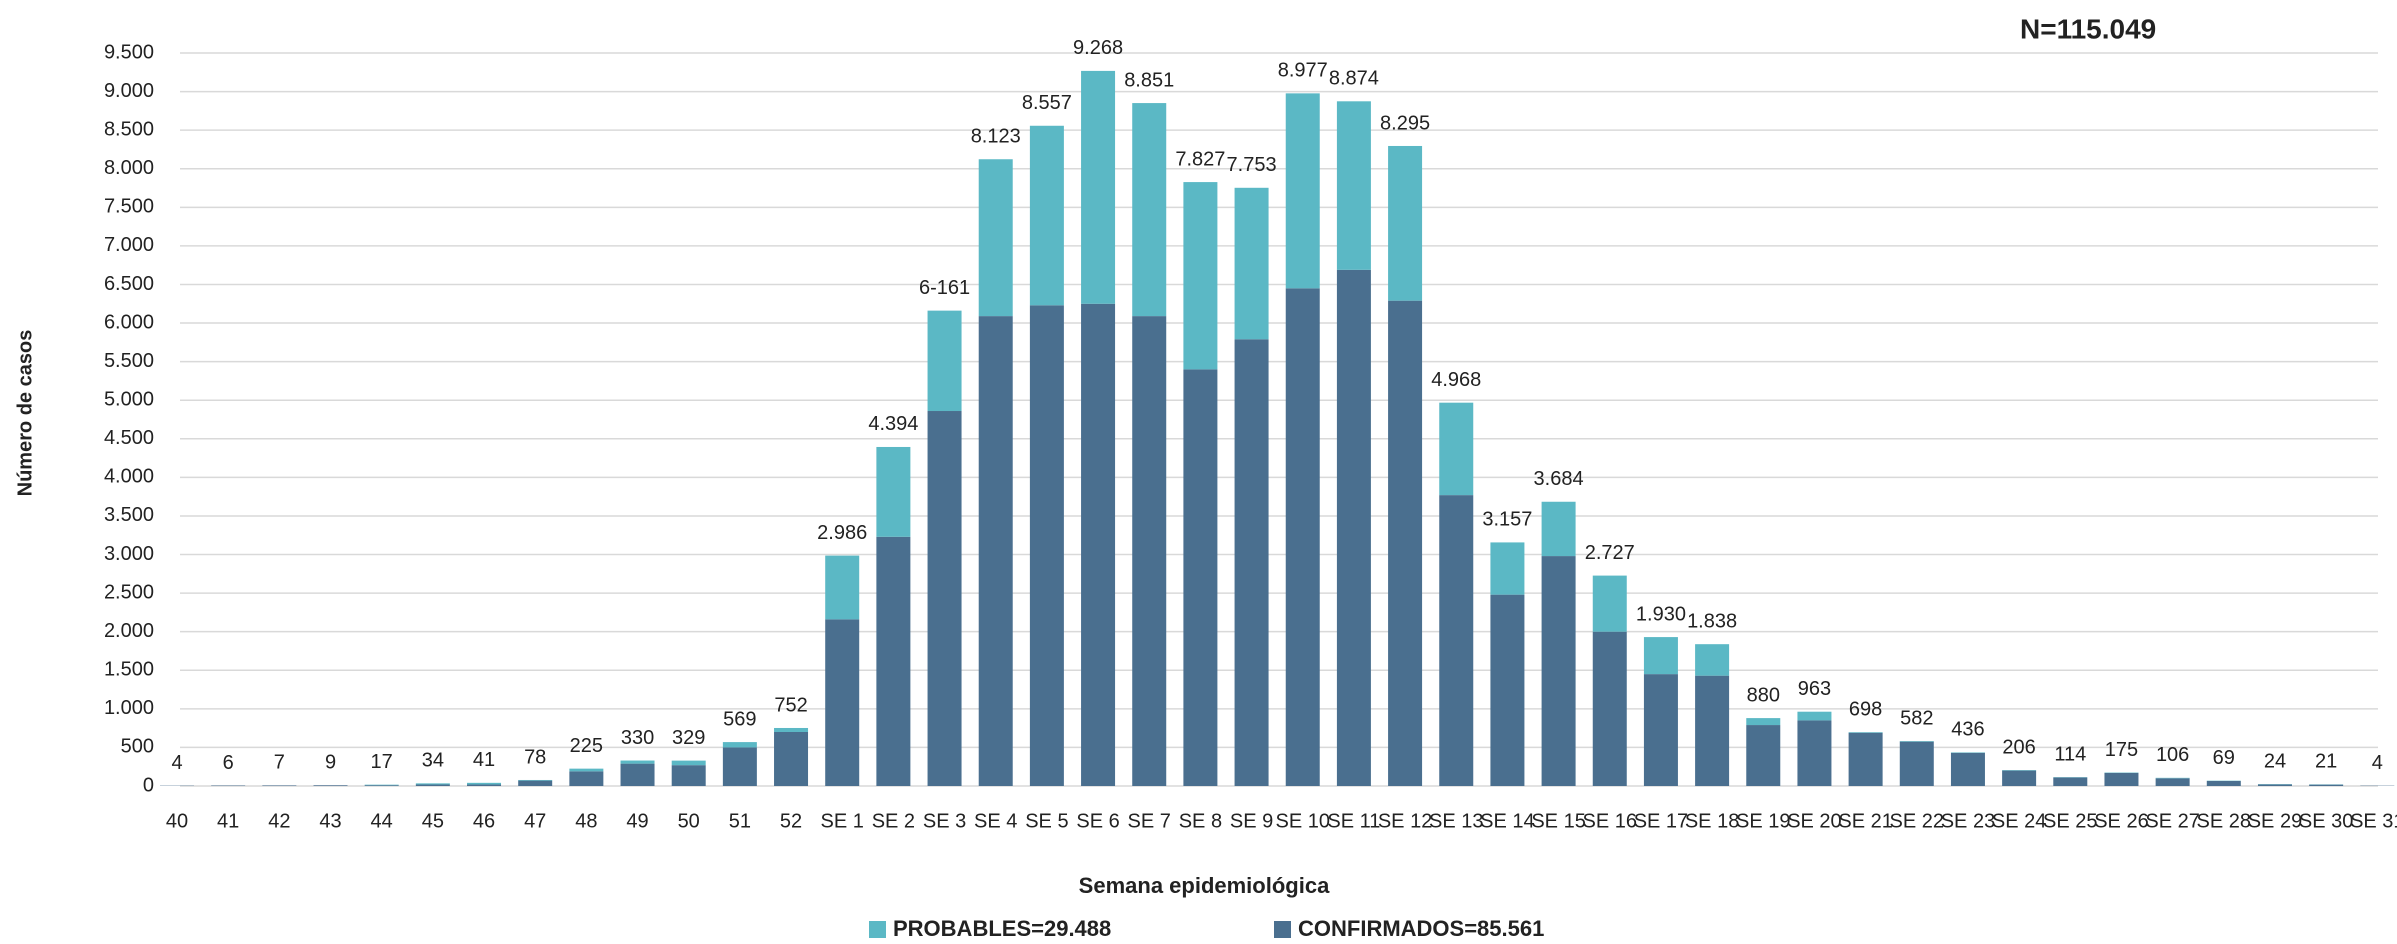 The width and height of the screenshot is (2397, 944). Describe the element at coordinates (1354, 79) in the screenshot. I see `total-label: 8.874` at that location.